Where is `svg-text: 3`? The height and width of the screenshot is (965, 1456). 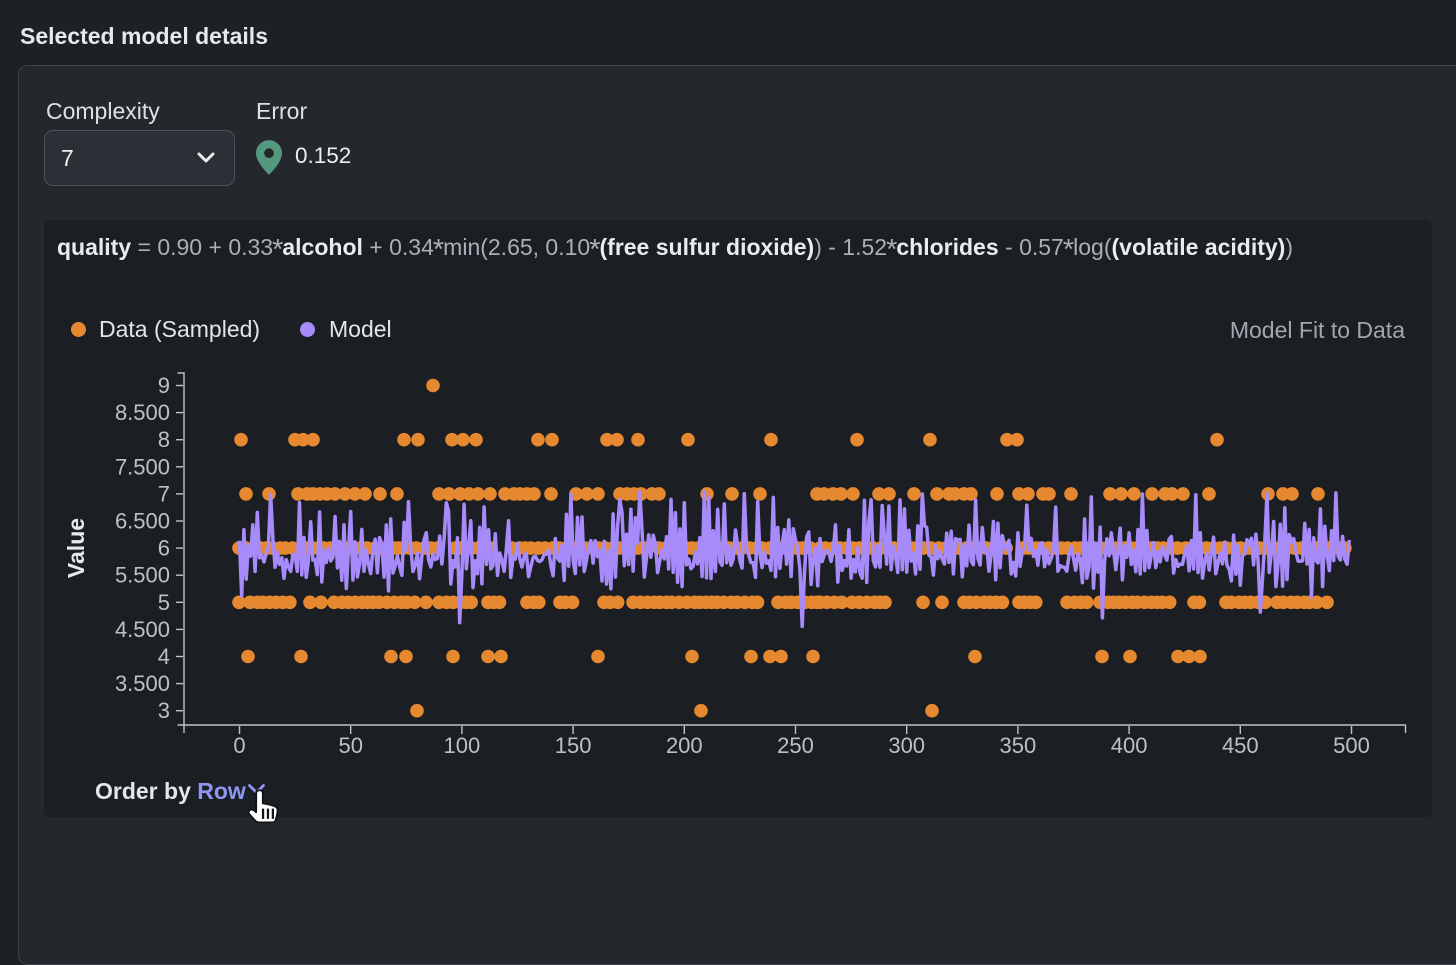 svg-text: 3 is located at coordinates (164, 710).